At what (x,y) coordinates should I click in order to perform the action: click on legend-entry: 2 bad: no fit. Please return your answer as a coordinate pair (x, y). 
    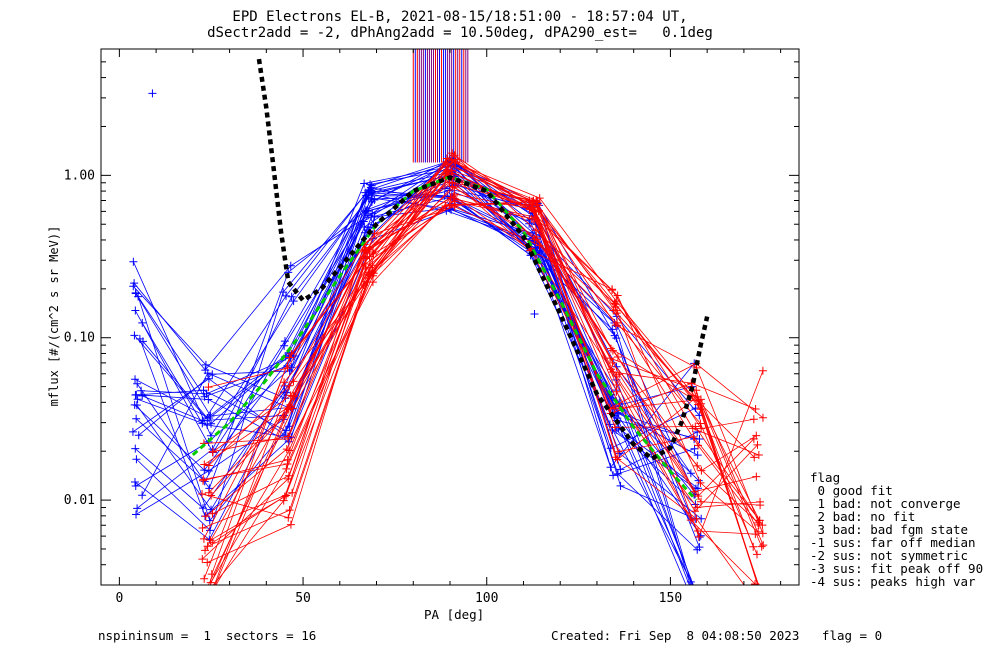
    Looking at the image, I should click on (863, 516).